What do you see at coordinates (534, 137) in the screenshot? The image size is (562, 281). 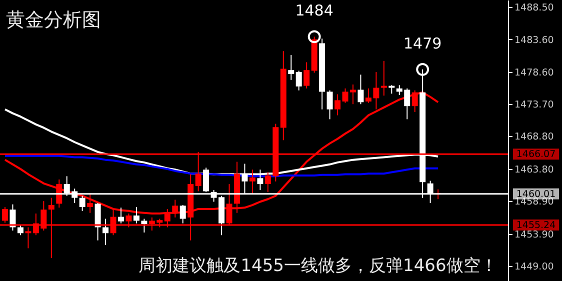 I see `y-tick-label: 1468.80` at bounding box center [534, 137].